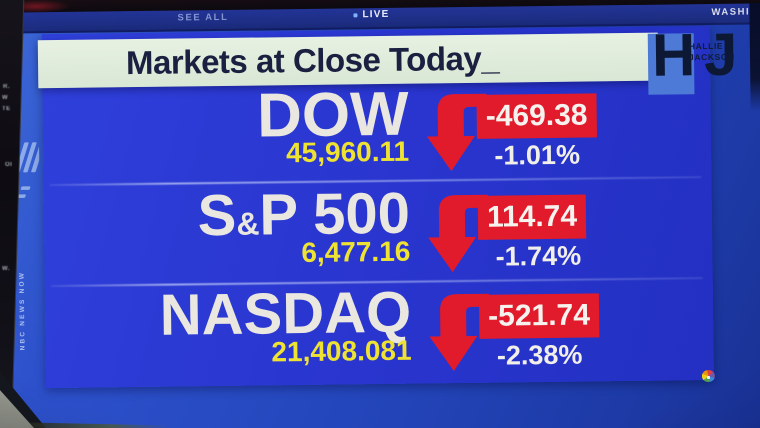 This screenshot has width=760, height=428. What do you see at coordinates (708, 376) in the screenshot?
I see `nbc-peacock-logo` at bounding box center [708, 376].